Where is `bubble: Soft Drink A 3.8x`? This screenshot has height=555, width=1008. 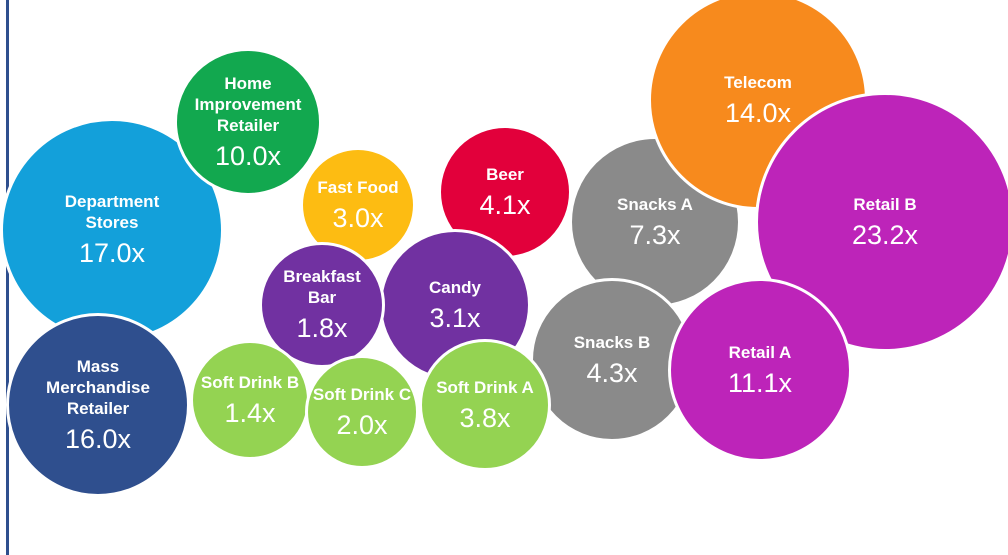 bubble: Soft Drink A 3.8x is located at coordinates (485, 405).